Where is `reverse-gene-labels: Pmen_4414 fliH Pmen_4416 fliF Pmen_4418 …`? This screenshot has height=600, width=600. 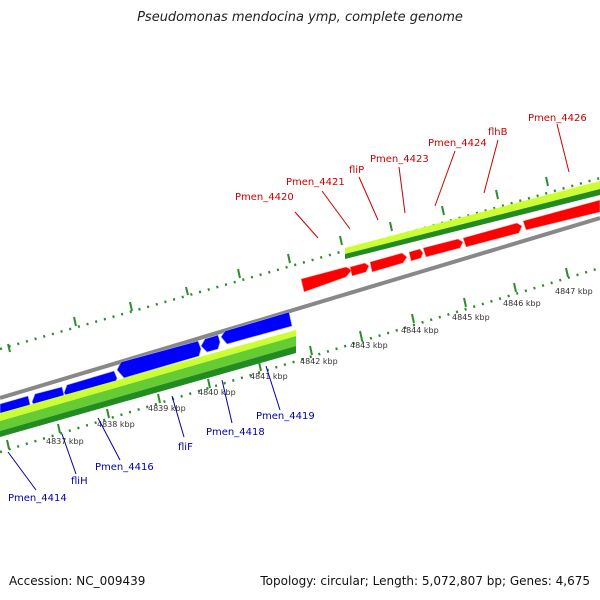 reverse-gene-labels: Pmen_4414 fliH Pmen_4416 fliF Pmen_4418 … is located at coordinates (161, 434).